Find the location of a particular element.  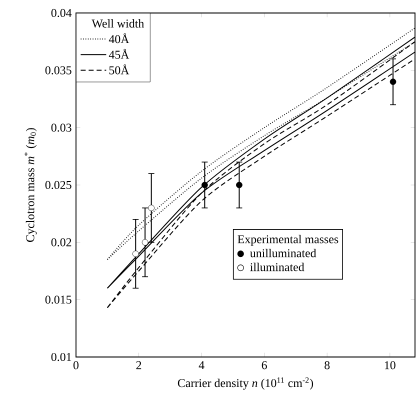

x-tick-label: 0 is located at coordinates (76, 365).